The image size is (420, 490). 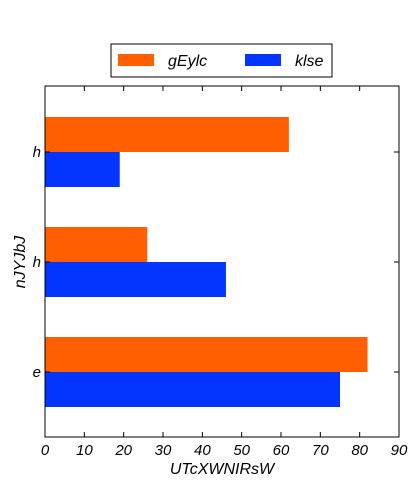 I want to click on x-tick-label: 0, so click(x=45, y=450).